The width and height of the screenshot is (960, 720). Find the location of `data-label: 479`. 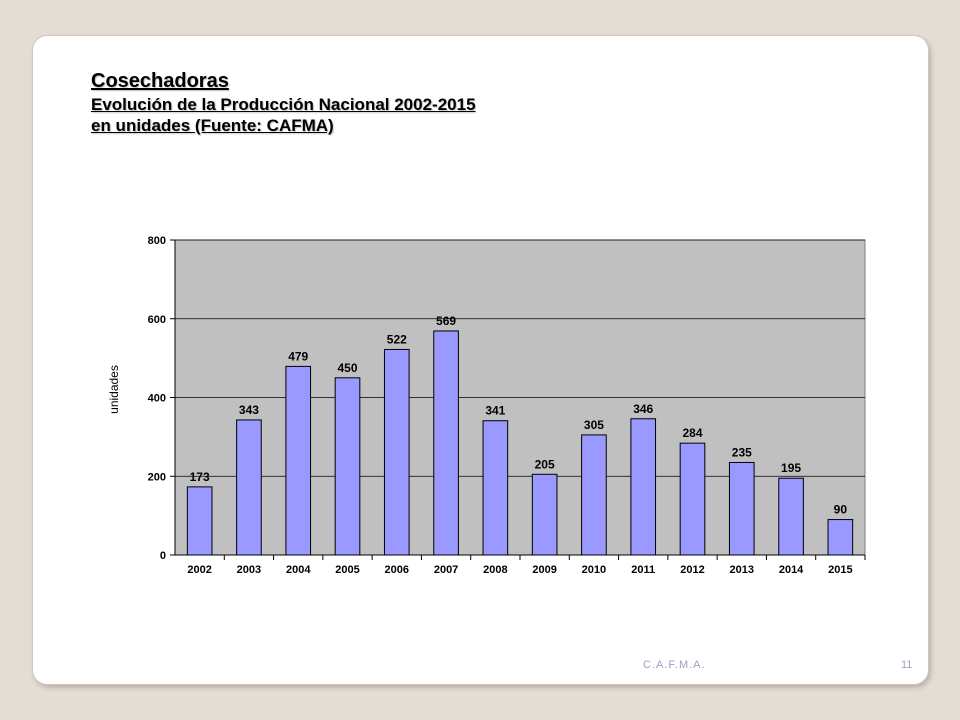

data-label: 479 is located at coordinates (298, 356).